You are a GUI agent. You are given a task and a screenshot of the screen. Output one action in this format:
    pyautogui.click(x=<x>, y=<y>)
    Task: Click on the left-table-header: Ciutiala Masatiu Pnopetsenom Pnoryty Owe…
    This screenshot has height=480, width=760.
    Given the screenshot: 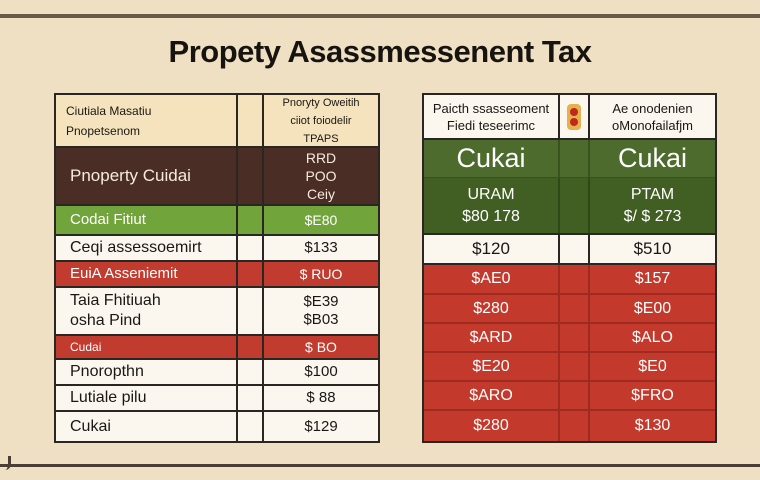 What is the action you would take?
    pyautogui.click(x=217, y=121)
    